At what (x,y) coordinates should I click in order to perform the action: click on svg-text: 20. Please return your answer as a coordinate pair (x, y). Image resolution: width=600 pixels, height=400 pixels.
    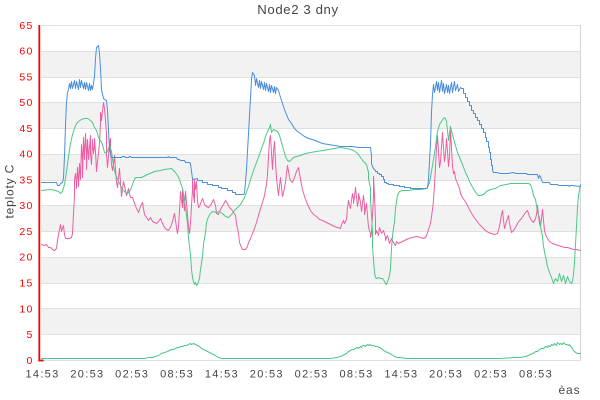
    Looking at the image, I should click on (26, 258).